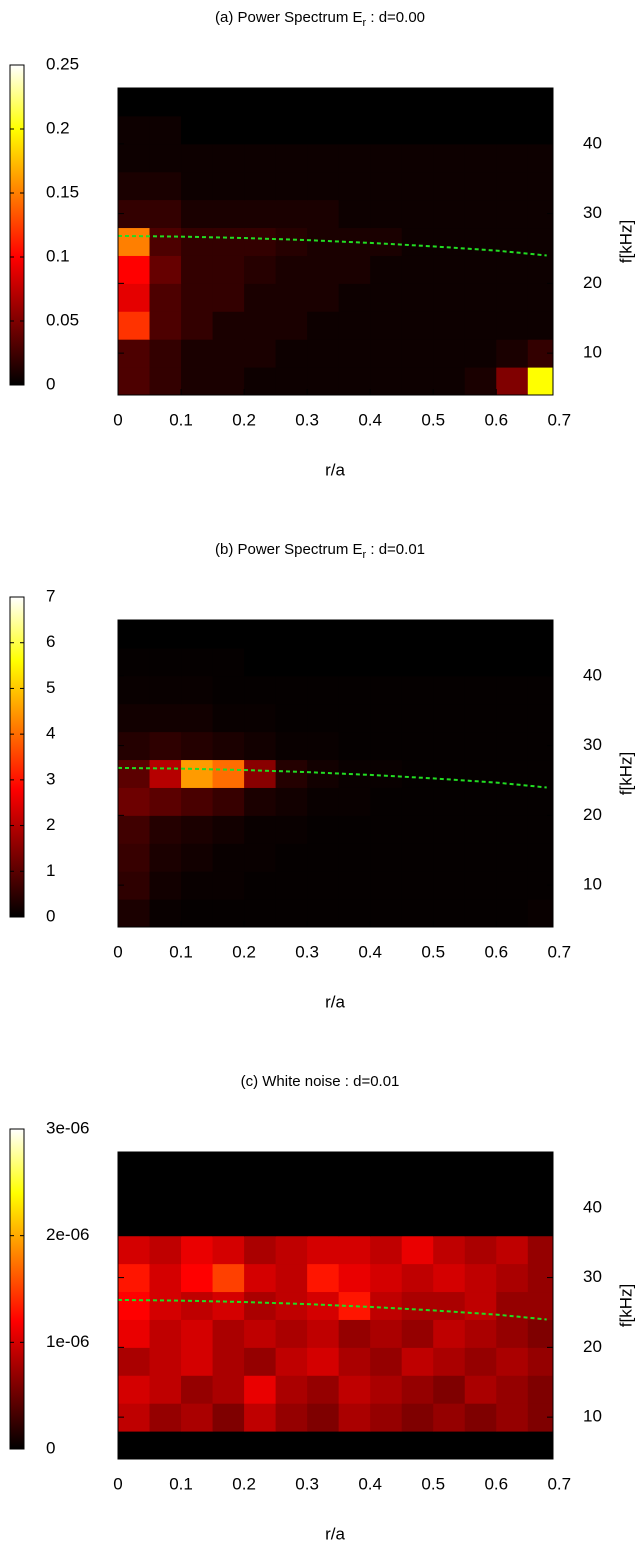 This screenshot has width=639, height=1544. Describe the element at coordinates (58, 127) in the screenshot. I see `colorbar-tick-label: 0.2` at that location.